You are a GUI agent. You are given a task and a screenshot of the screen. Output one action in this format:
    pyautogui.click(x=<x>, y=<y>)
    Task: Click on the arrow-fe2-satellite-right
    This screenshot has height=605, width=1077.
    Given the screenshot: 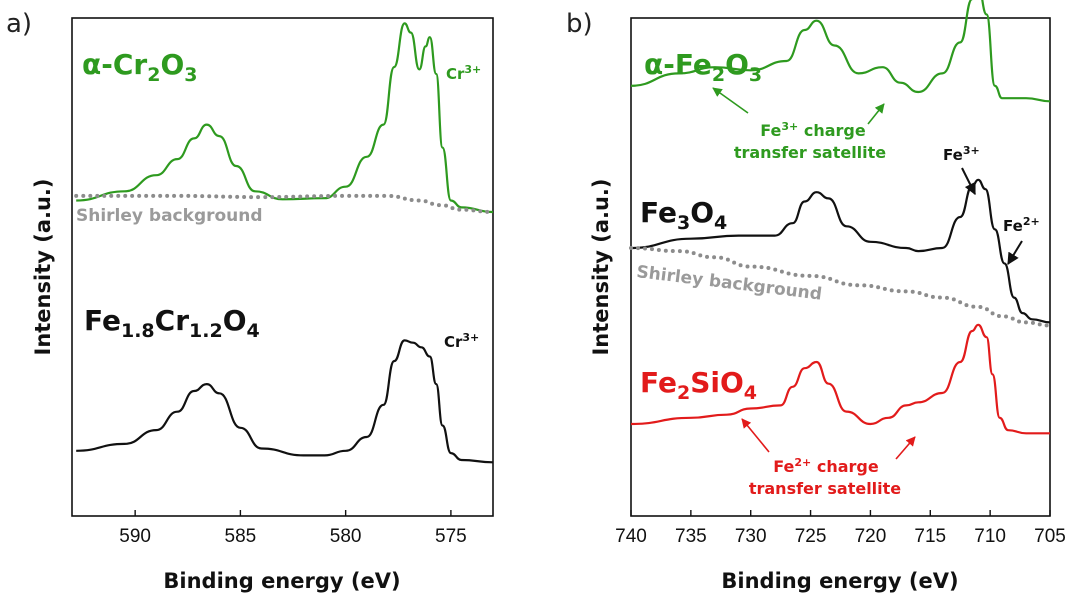 What is the action you would take?
    pyautogui.click(x=905, y=448)
    